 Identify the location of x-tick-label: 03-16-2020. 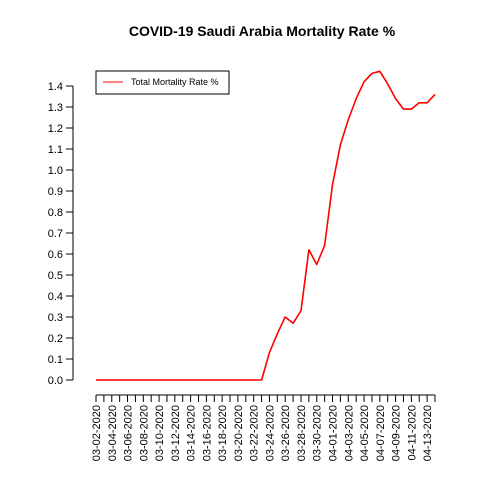
(207, 433).